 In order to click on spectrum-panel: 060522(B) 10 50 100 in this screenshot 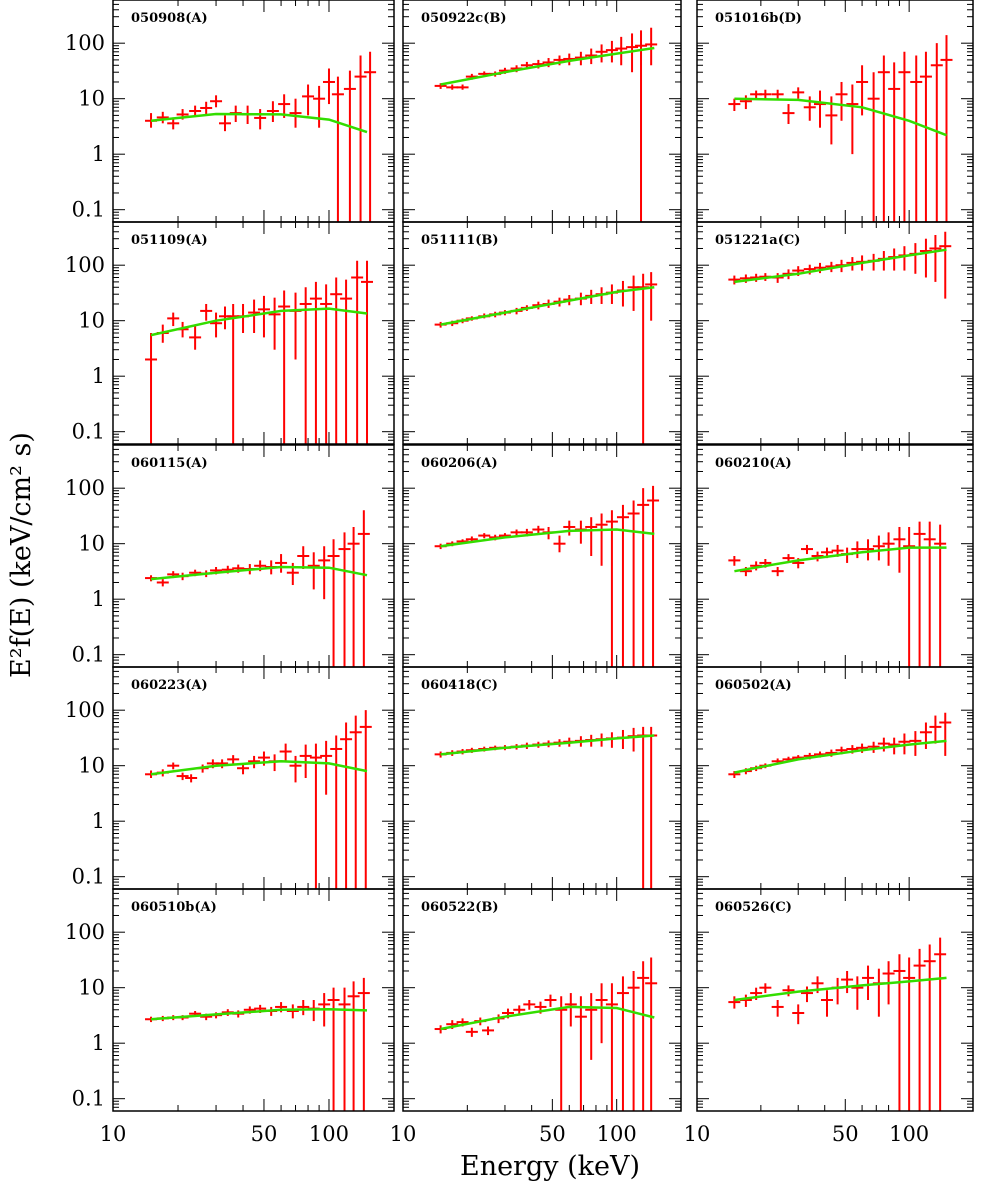, I will do `click(536, 1017)`.